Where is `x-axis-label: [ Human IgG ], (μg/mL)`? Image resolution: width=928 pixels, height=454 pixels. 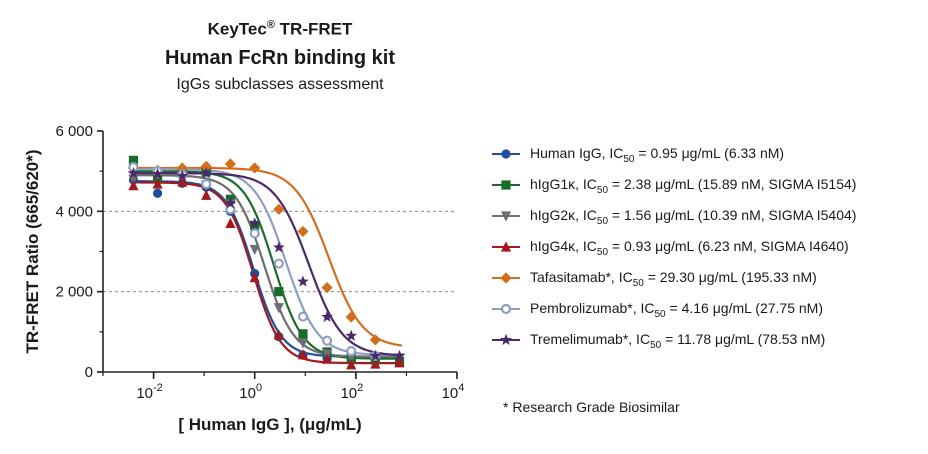
x-axis-label: [ Human IgG ], (μg/mL) is located at coordinates (269, 424).